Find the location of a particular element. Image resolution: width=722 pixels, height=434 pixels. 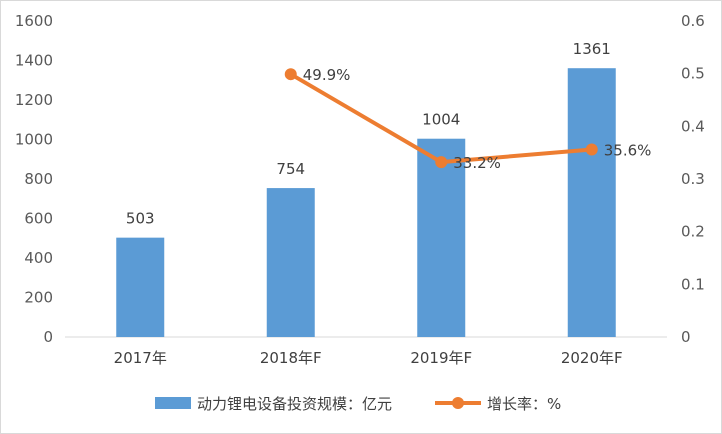

left-axis: 0 200 400 600 800 1000 1200 1400 1600 is located at coordinates (34, 179).